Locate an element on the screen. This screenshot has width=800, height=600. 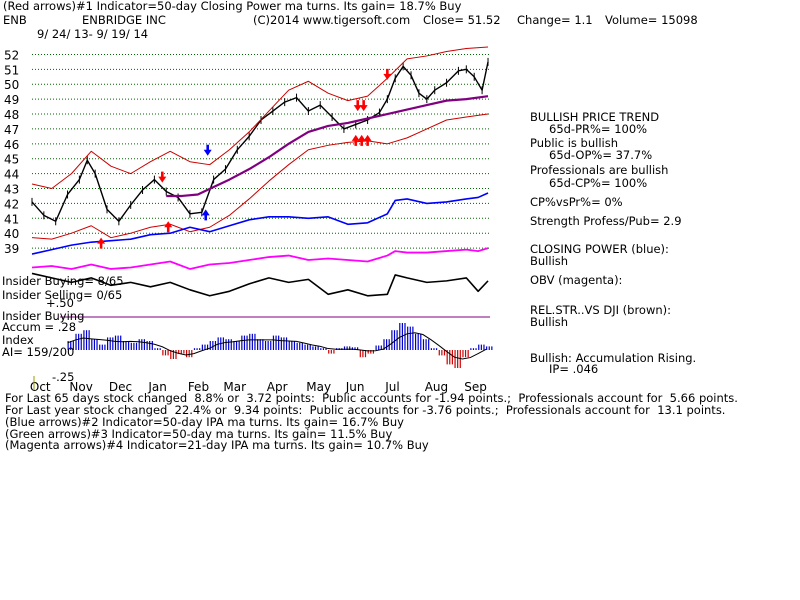
y-tick-label-45: 45 is located at coordinates (11, 160).